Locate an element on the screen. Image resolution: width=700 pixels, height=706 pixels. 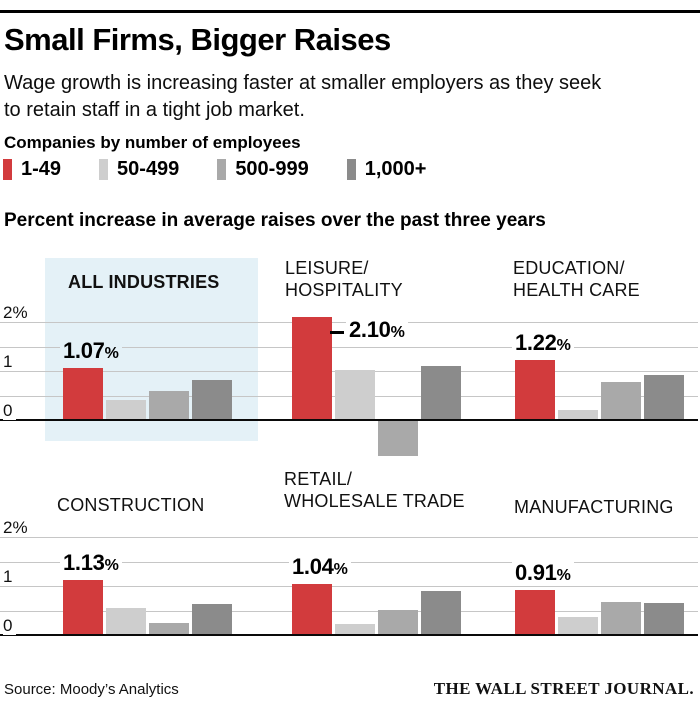
value-callout: 1.04% is located at coordinates (320, 567).